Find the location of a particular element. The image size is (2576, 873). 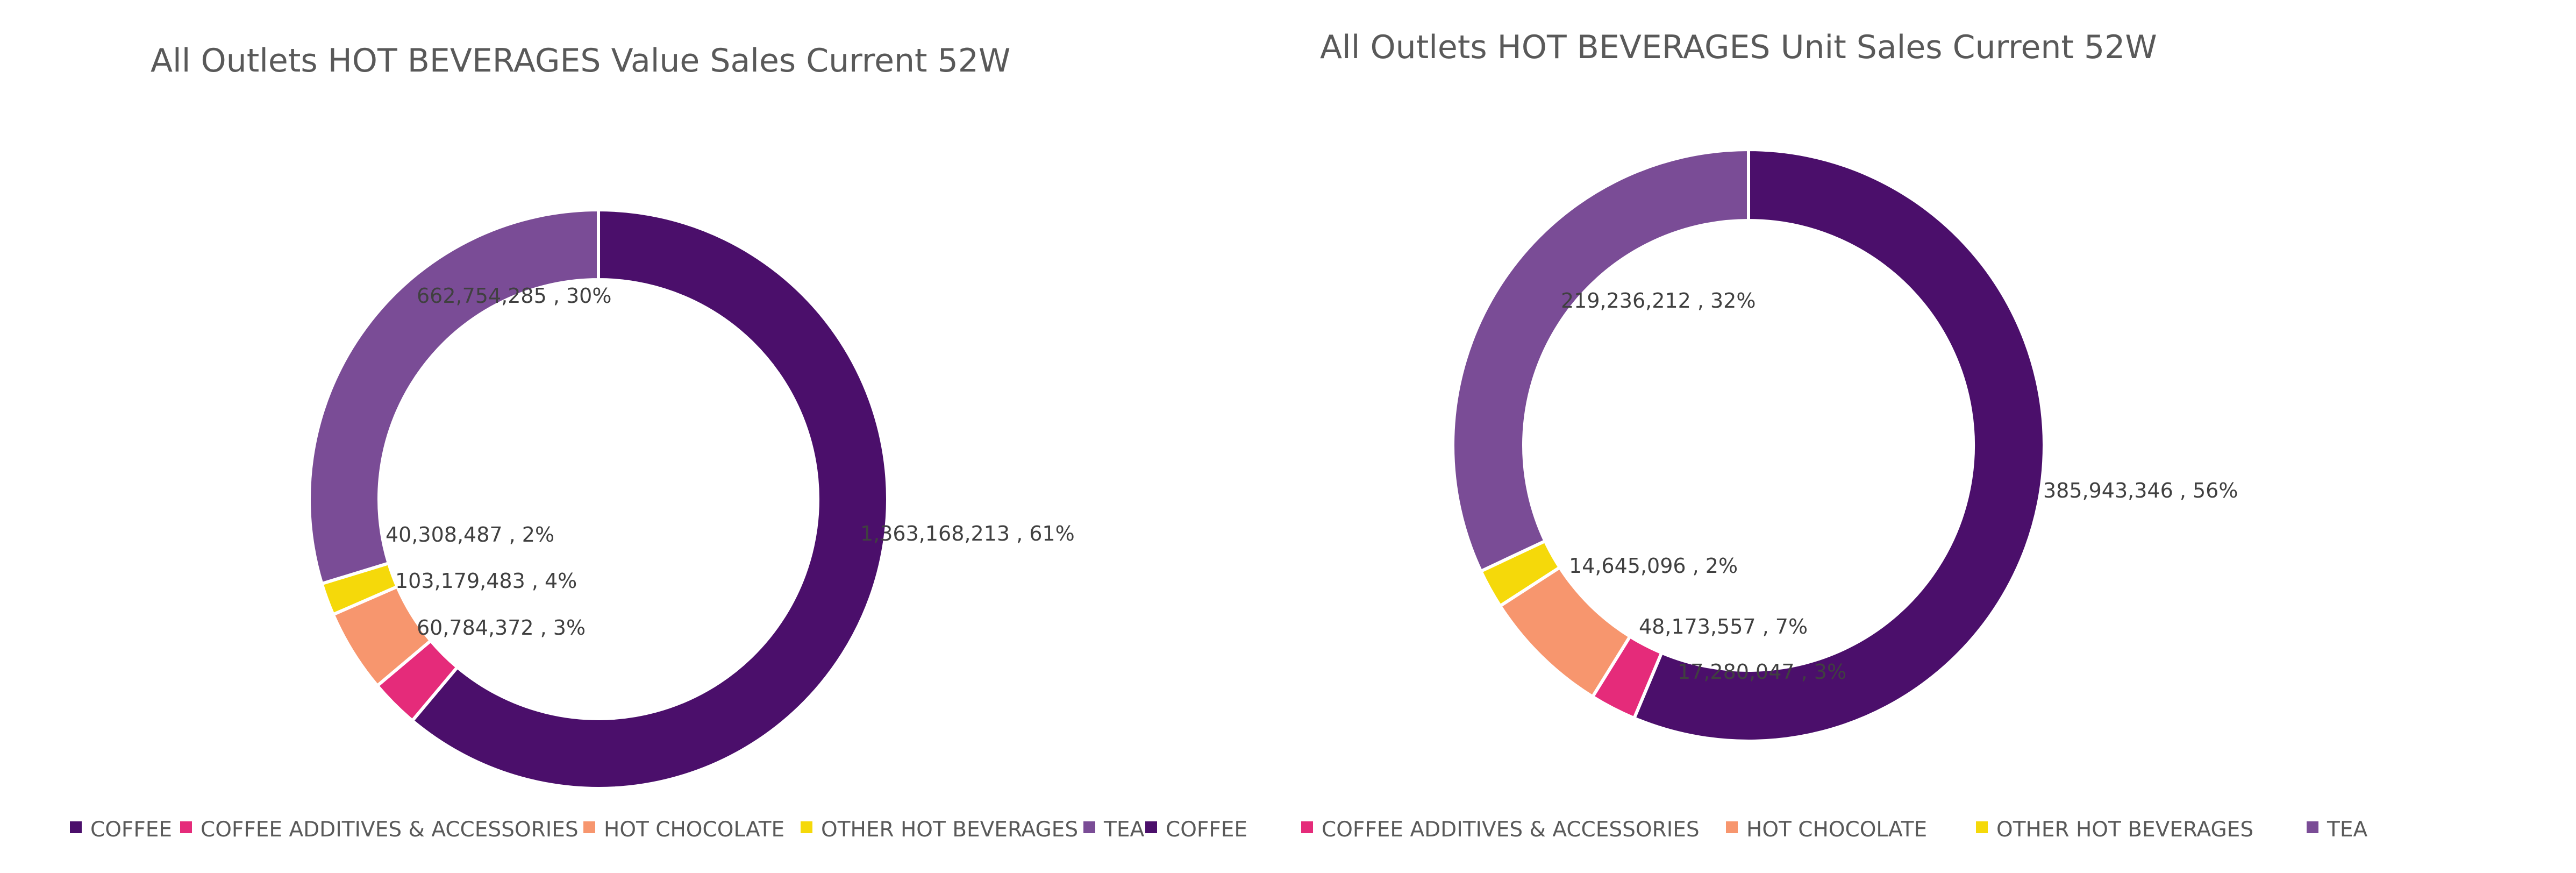

data-label-hot-chocolate: 103,179,483 , 4% is located at coordinates (486, 581).